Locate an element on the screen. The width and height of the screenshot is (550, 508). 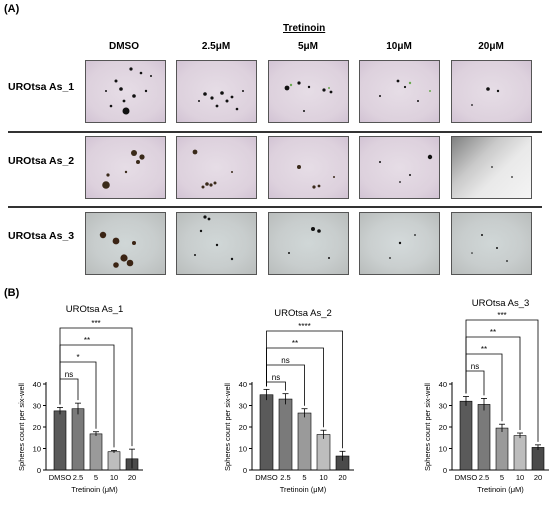
treatment-header: Tretinoin is located at coordinates (304, 28).